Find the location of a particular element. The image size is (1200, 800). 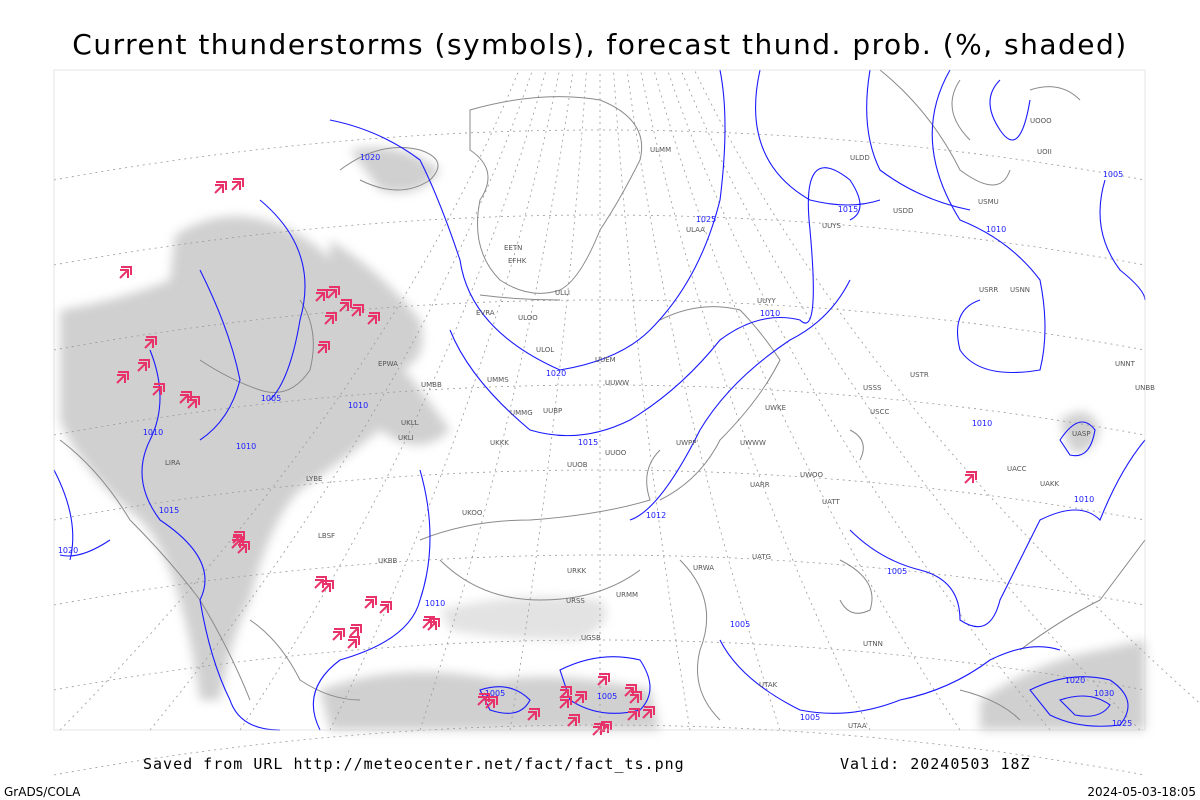

station-label: UUOO is located at coordinates (616, 453).